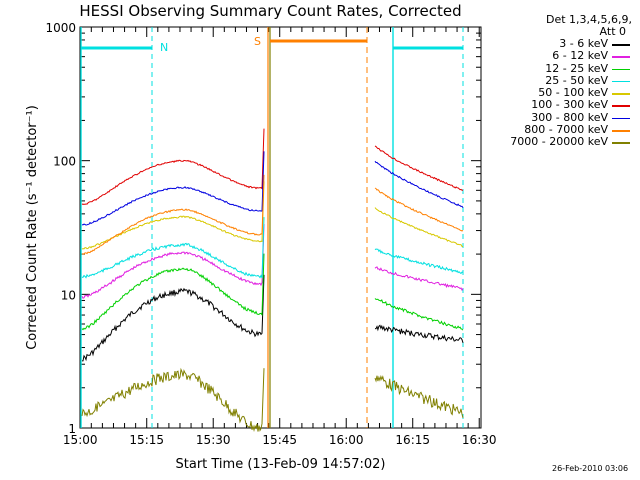 The height and width of the screenshot is (480, 640). I want to click on y-axis-label: Corrected Count Rate (s⁻¹ detector⁻¹), so click(32, 227).